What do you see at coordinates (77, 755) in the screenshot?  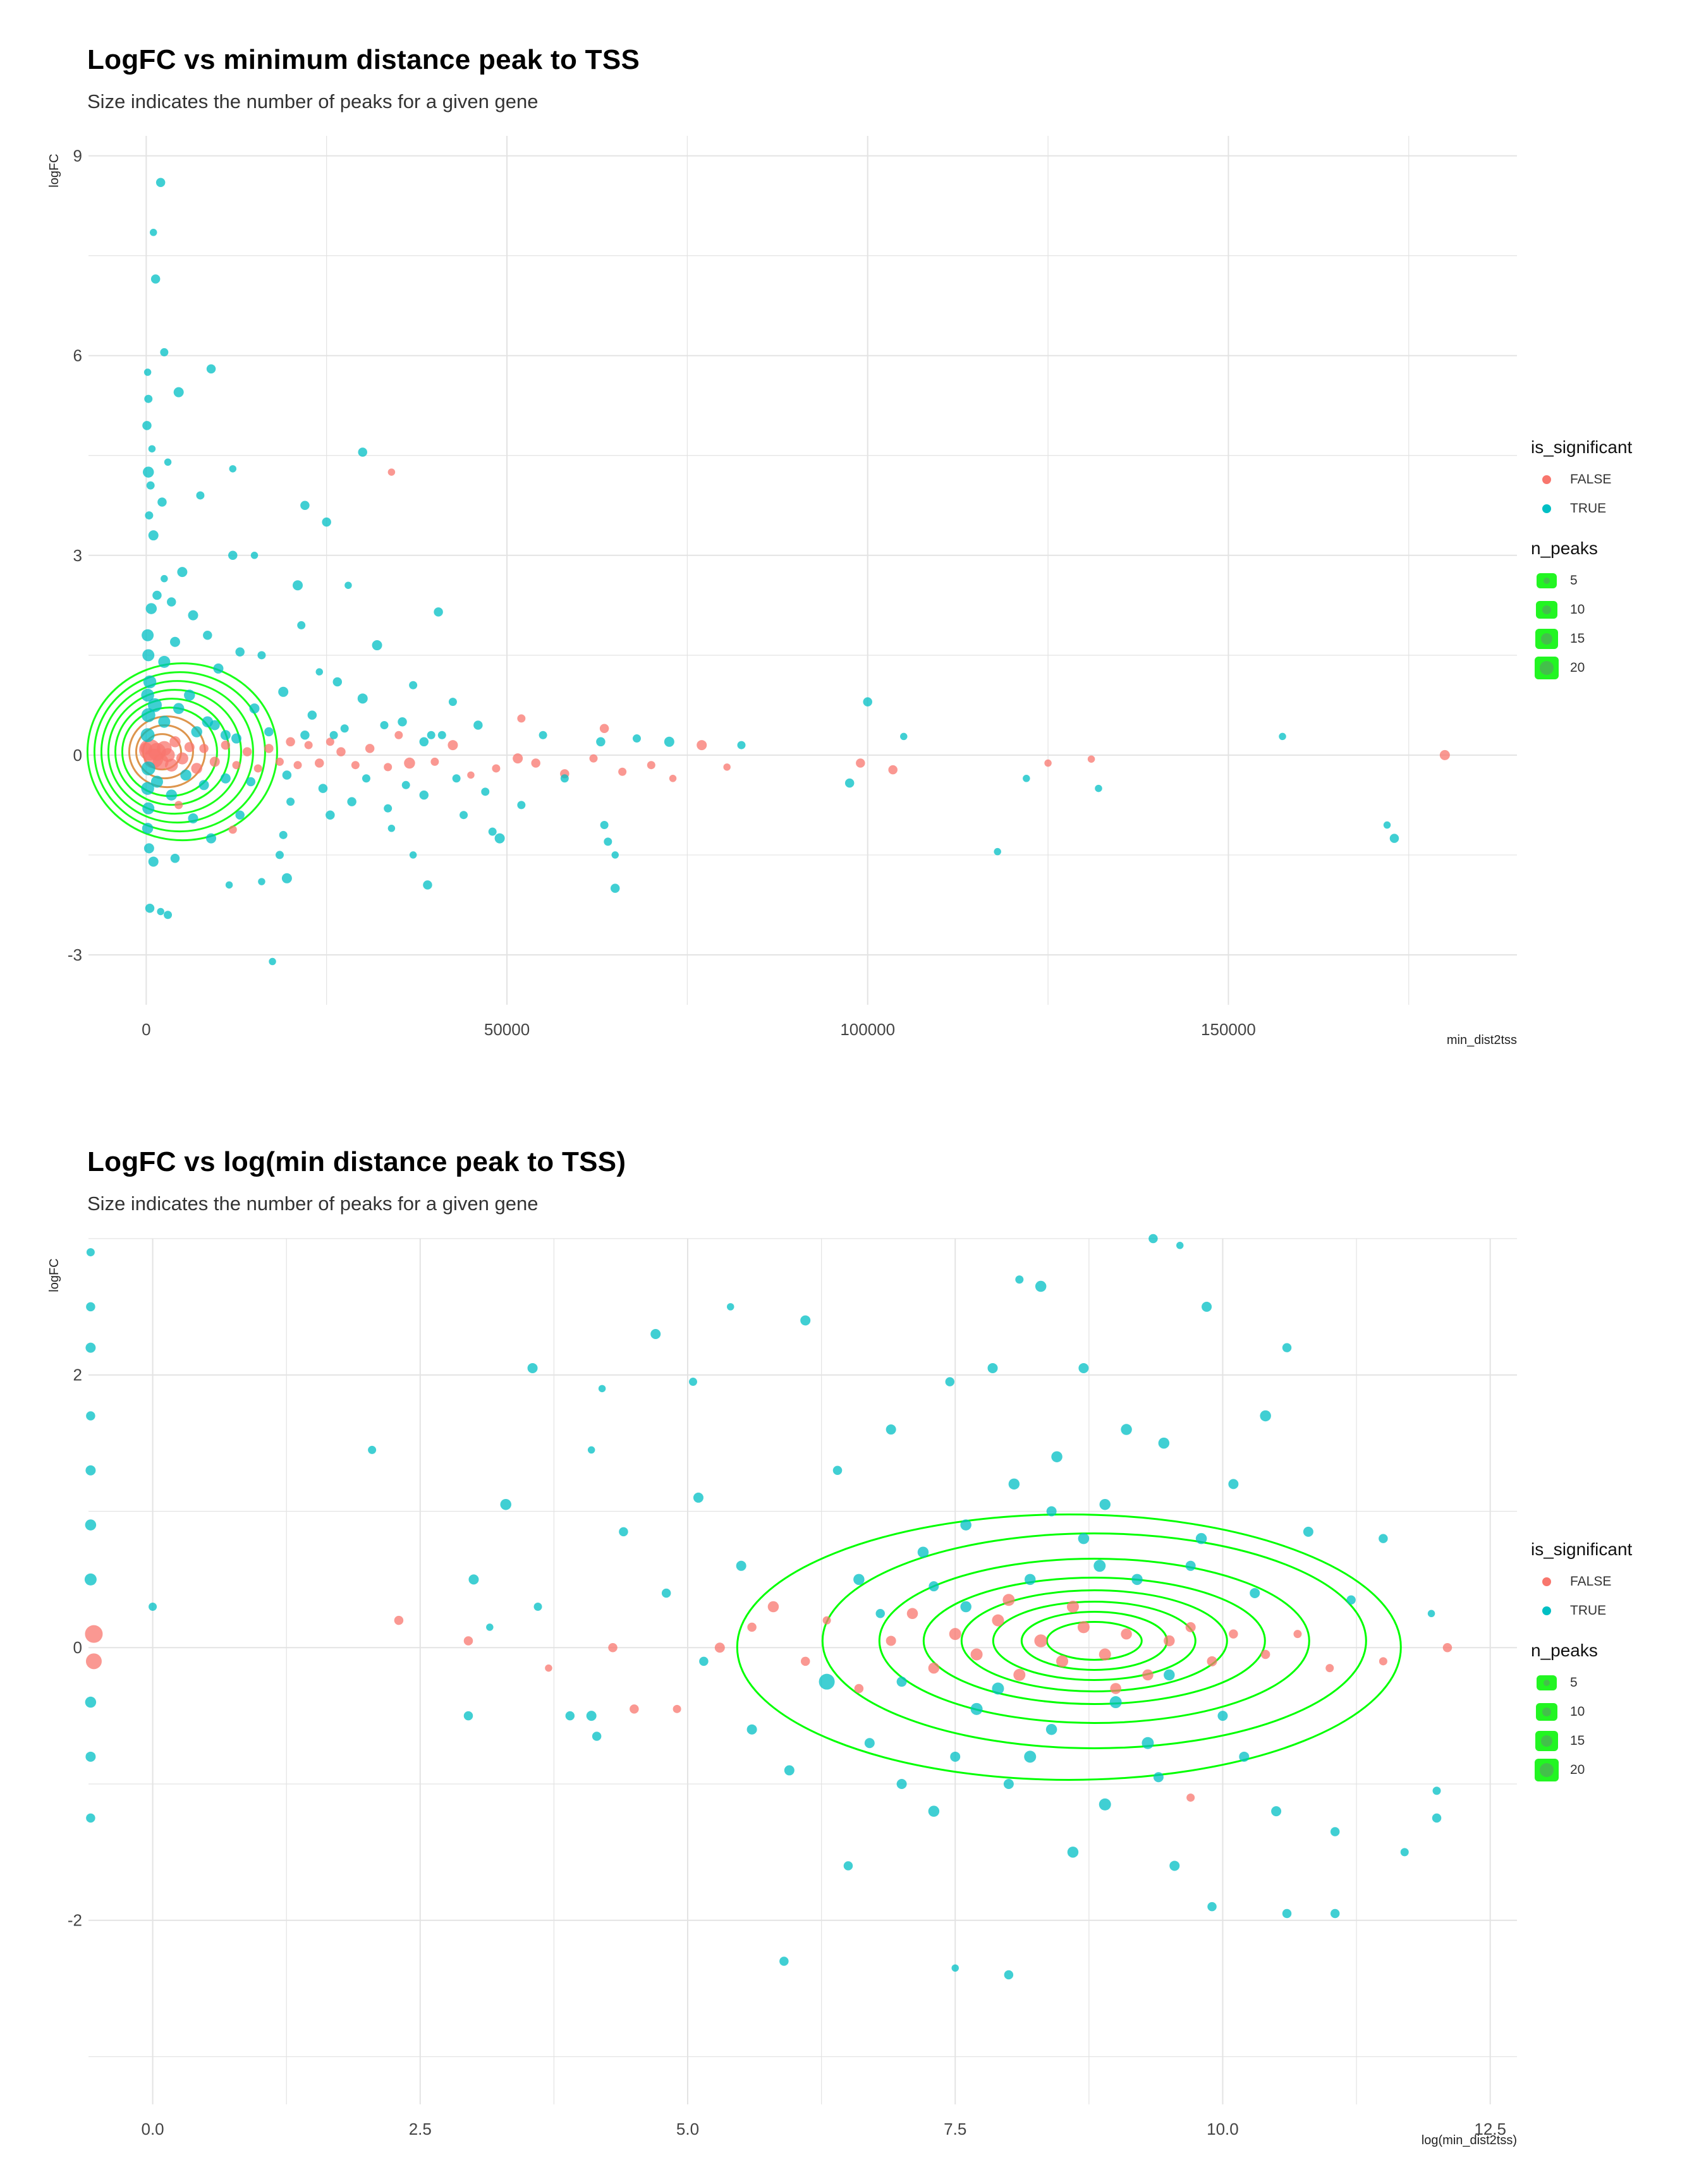 I see `y-tick-label: 0` at bounding box center [77, 755].